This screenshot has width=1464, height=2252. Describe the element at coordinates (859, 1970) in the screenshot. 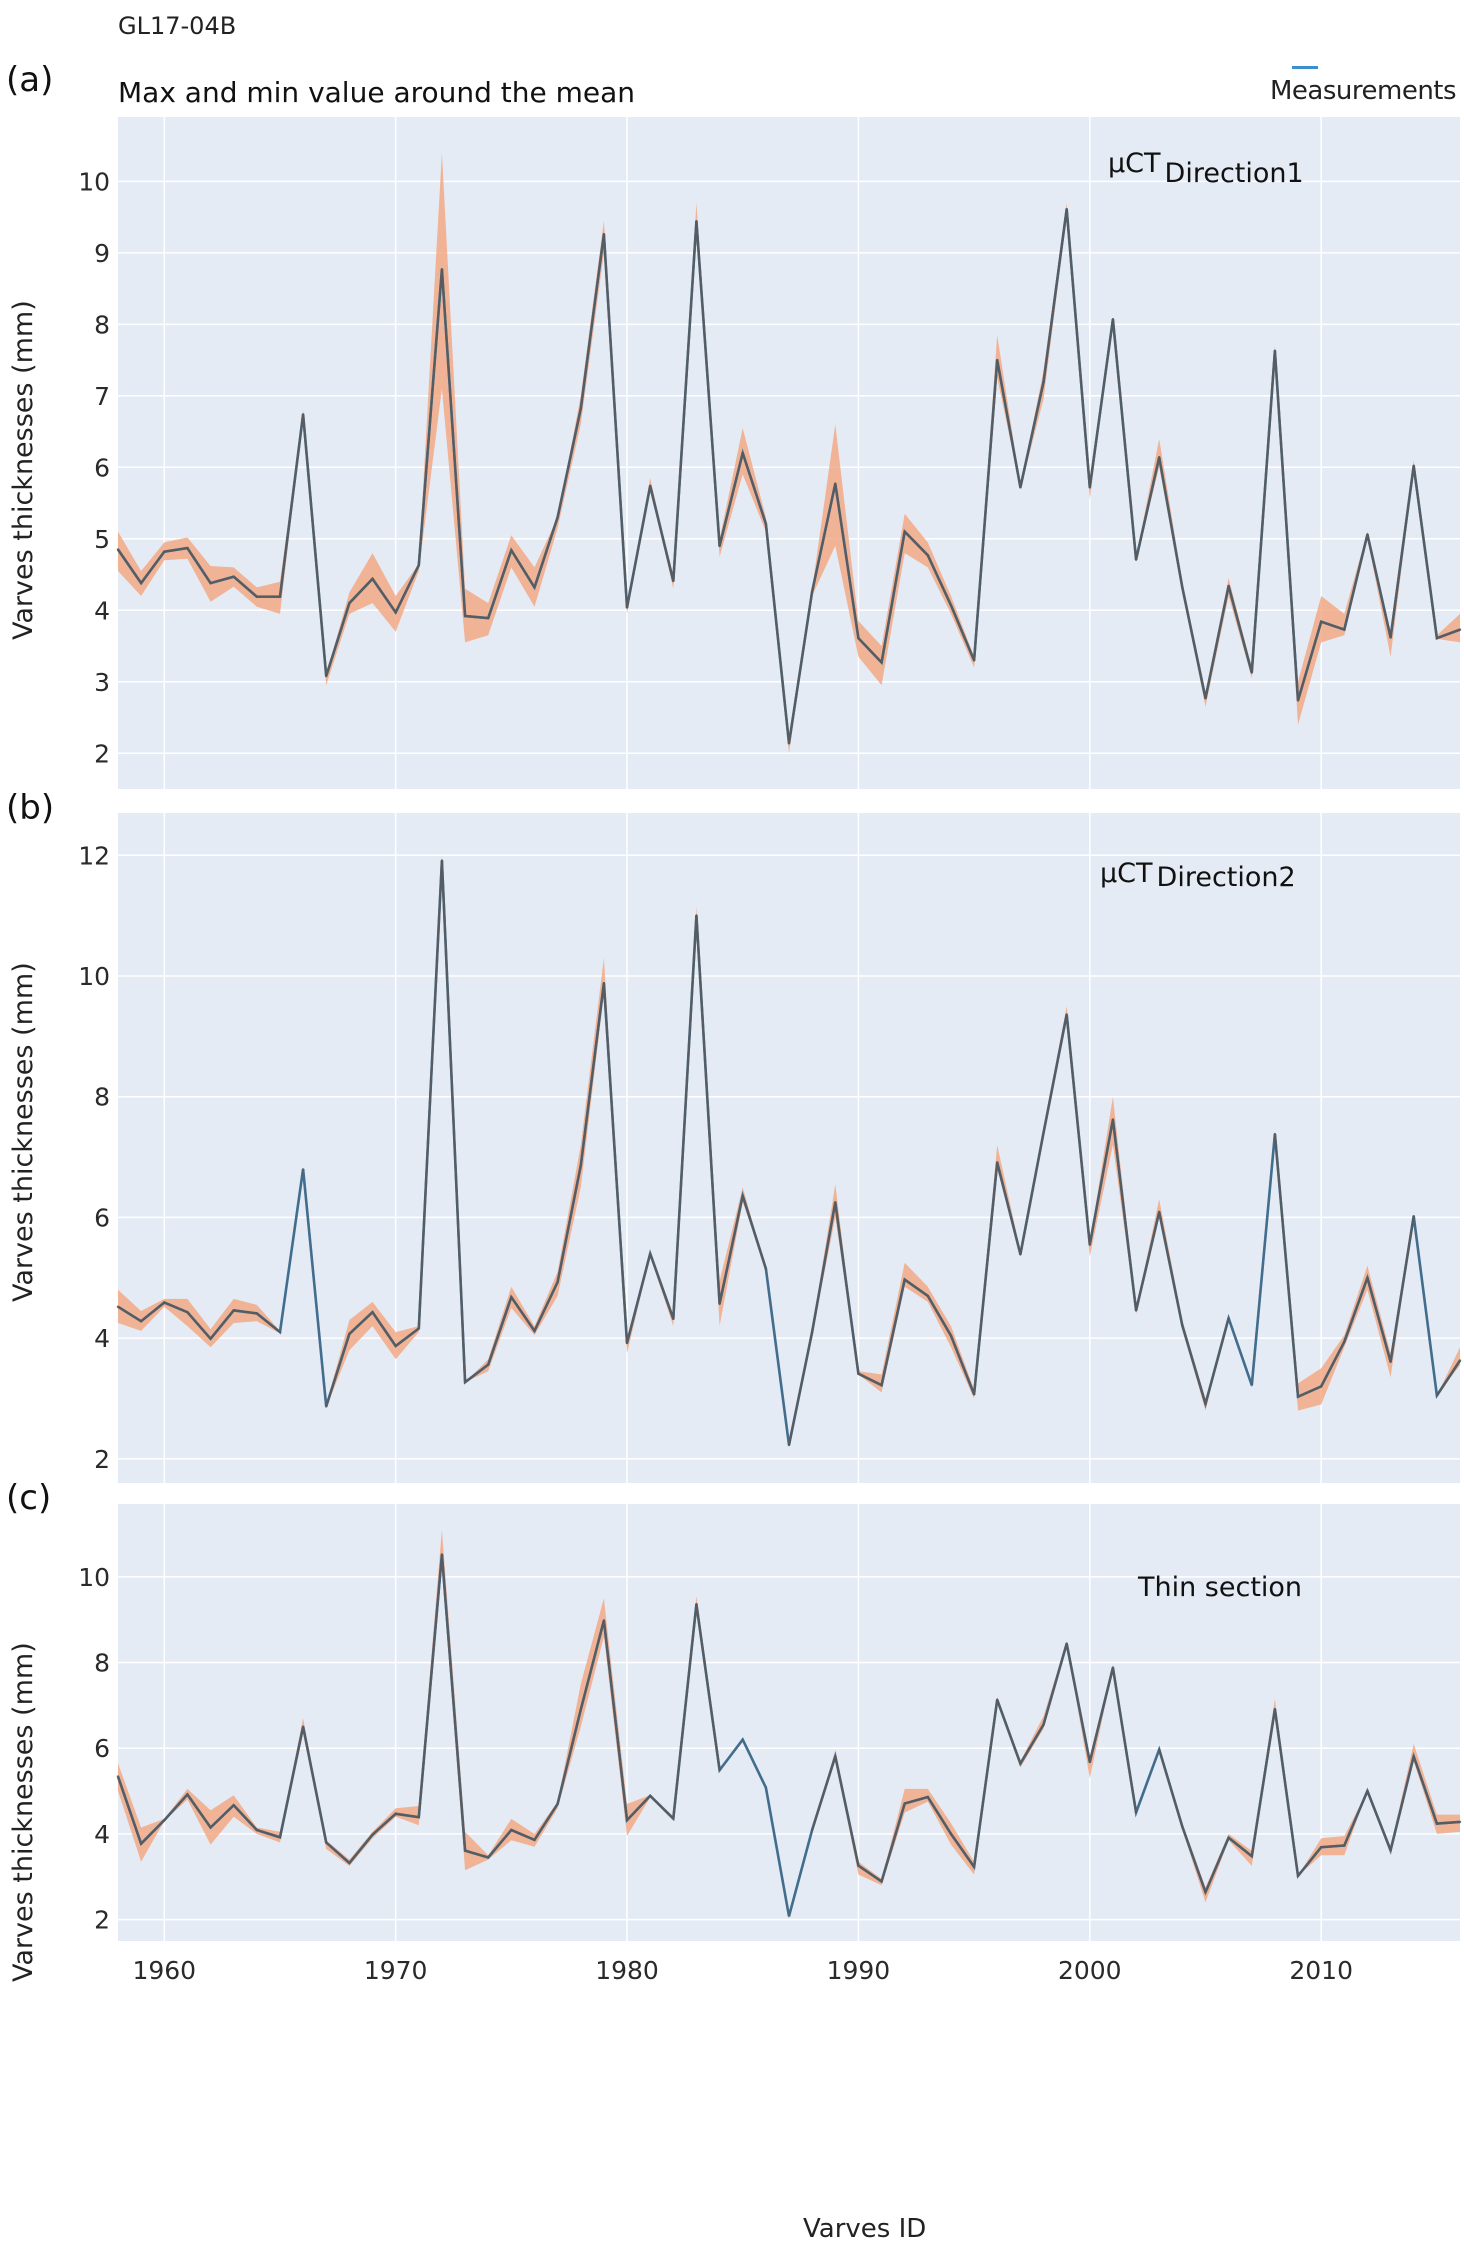

I see `x-tick-label: 1990` at that location.